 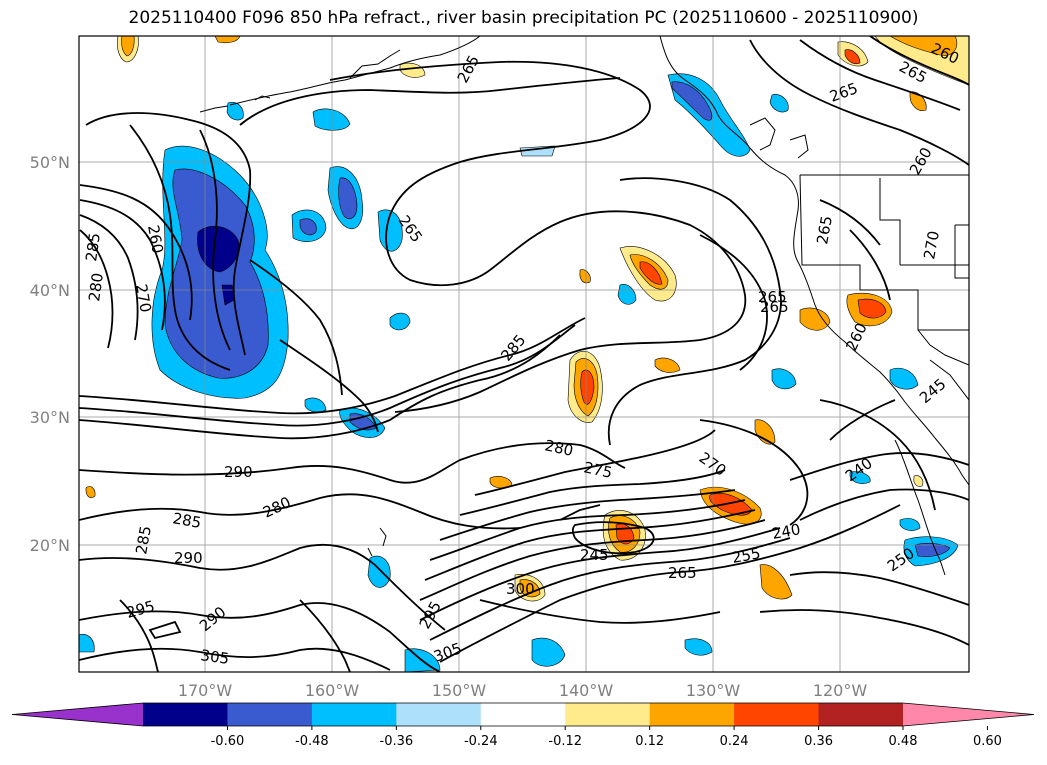 I want to click on colorbar-label: -0.48, so click(x=312, y=741).